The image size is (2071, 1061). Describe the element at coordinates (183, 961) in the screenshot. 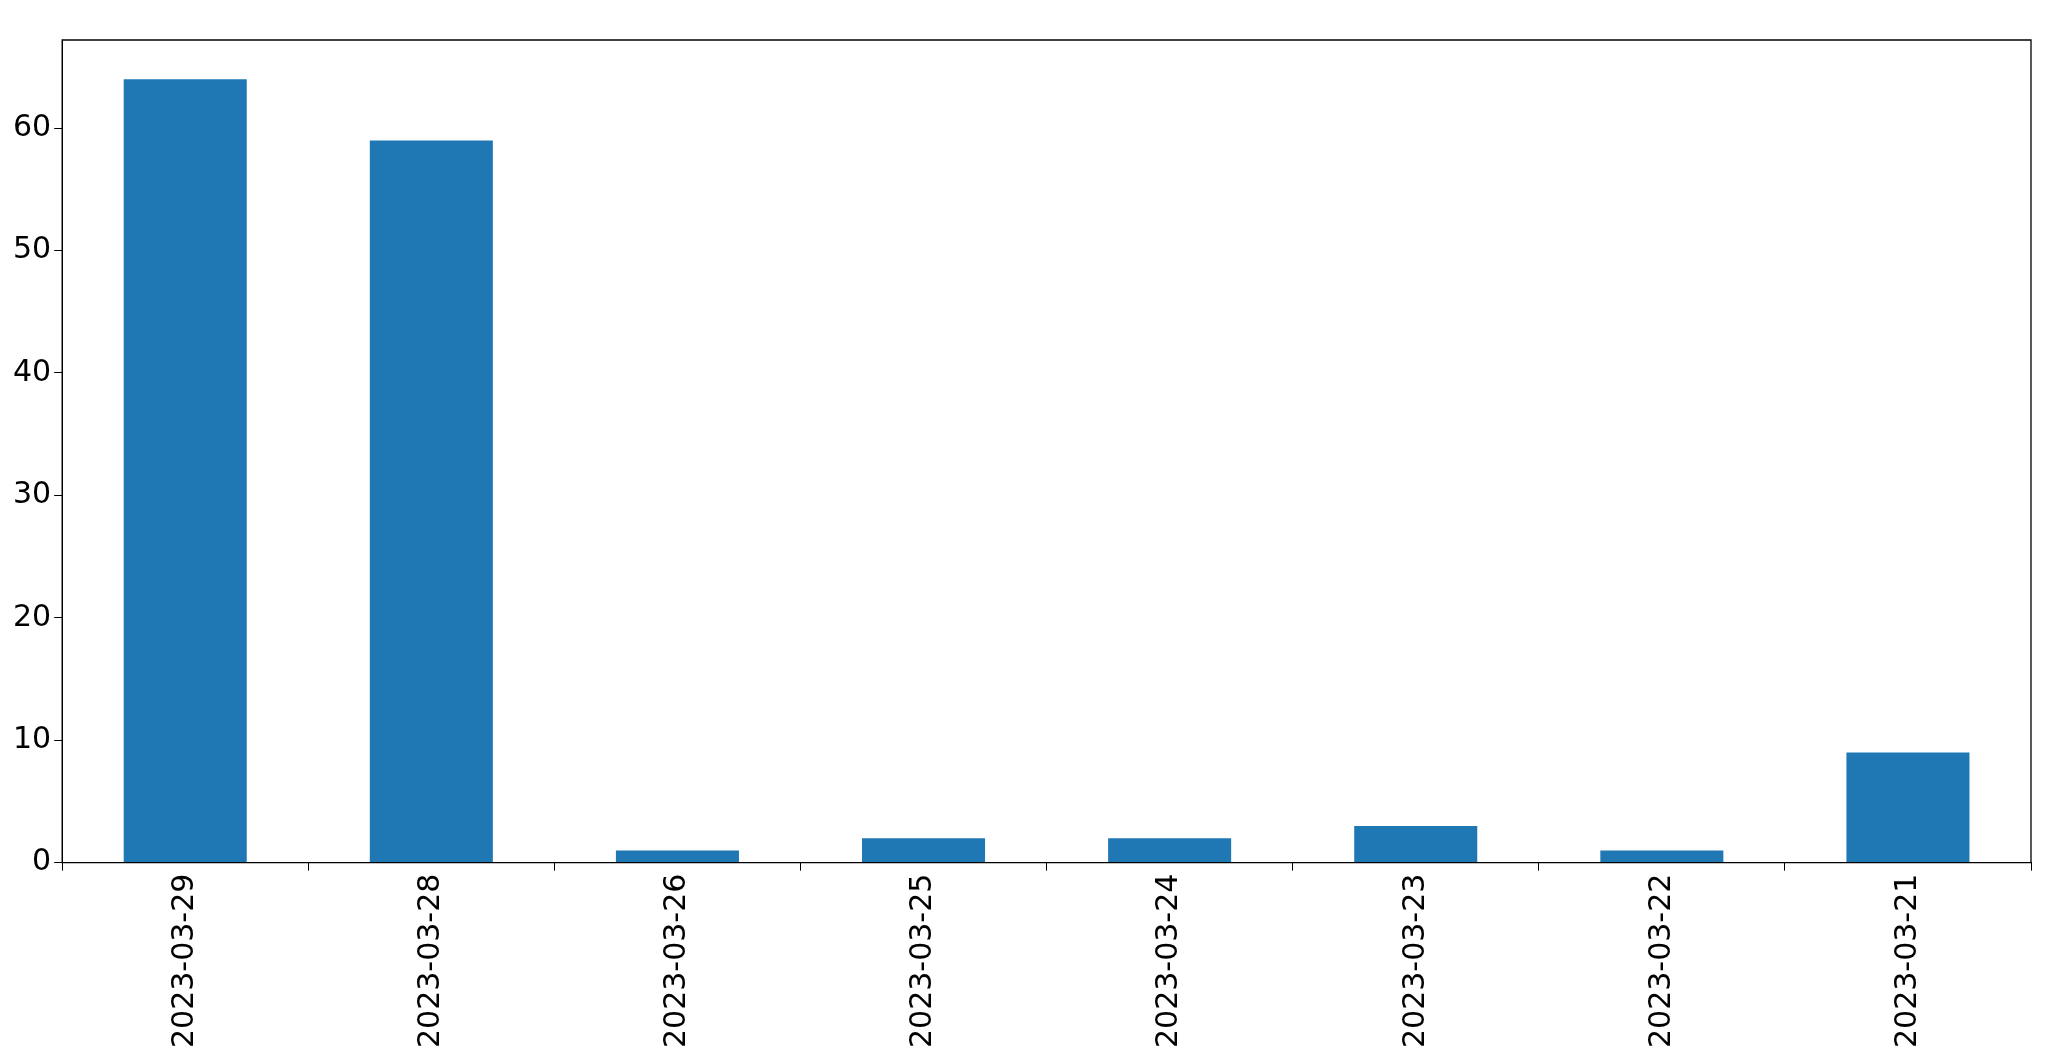

I see `x-tick-label: 2023-03-29` at that location.